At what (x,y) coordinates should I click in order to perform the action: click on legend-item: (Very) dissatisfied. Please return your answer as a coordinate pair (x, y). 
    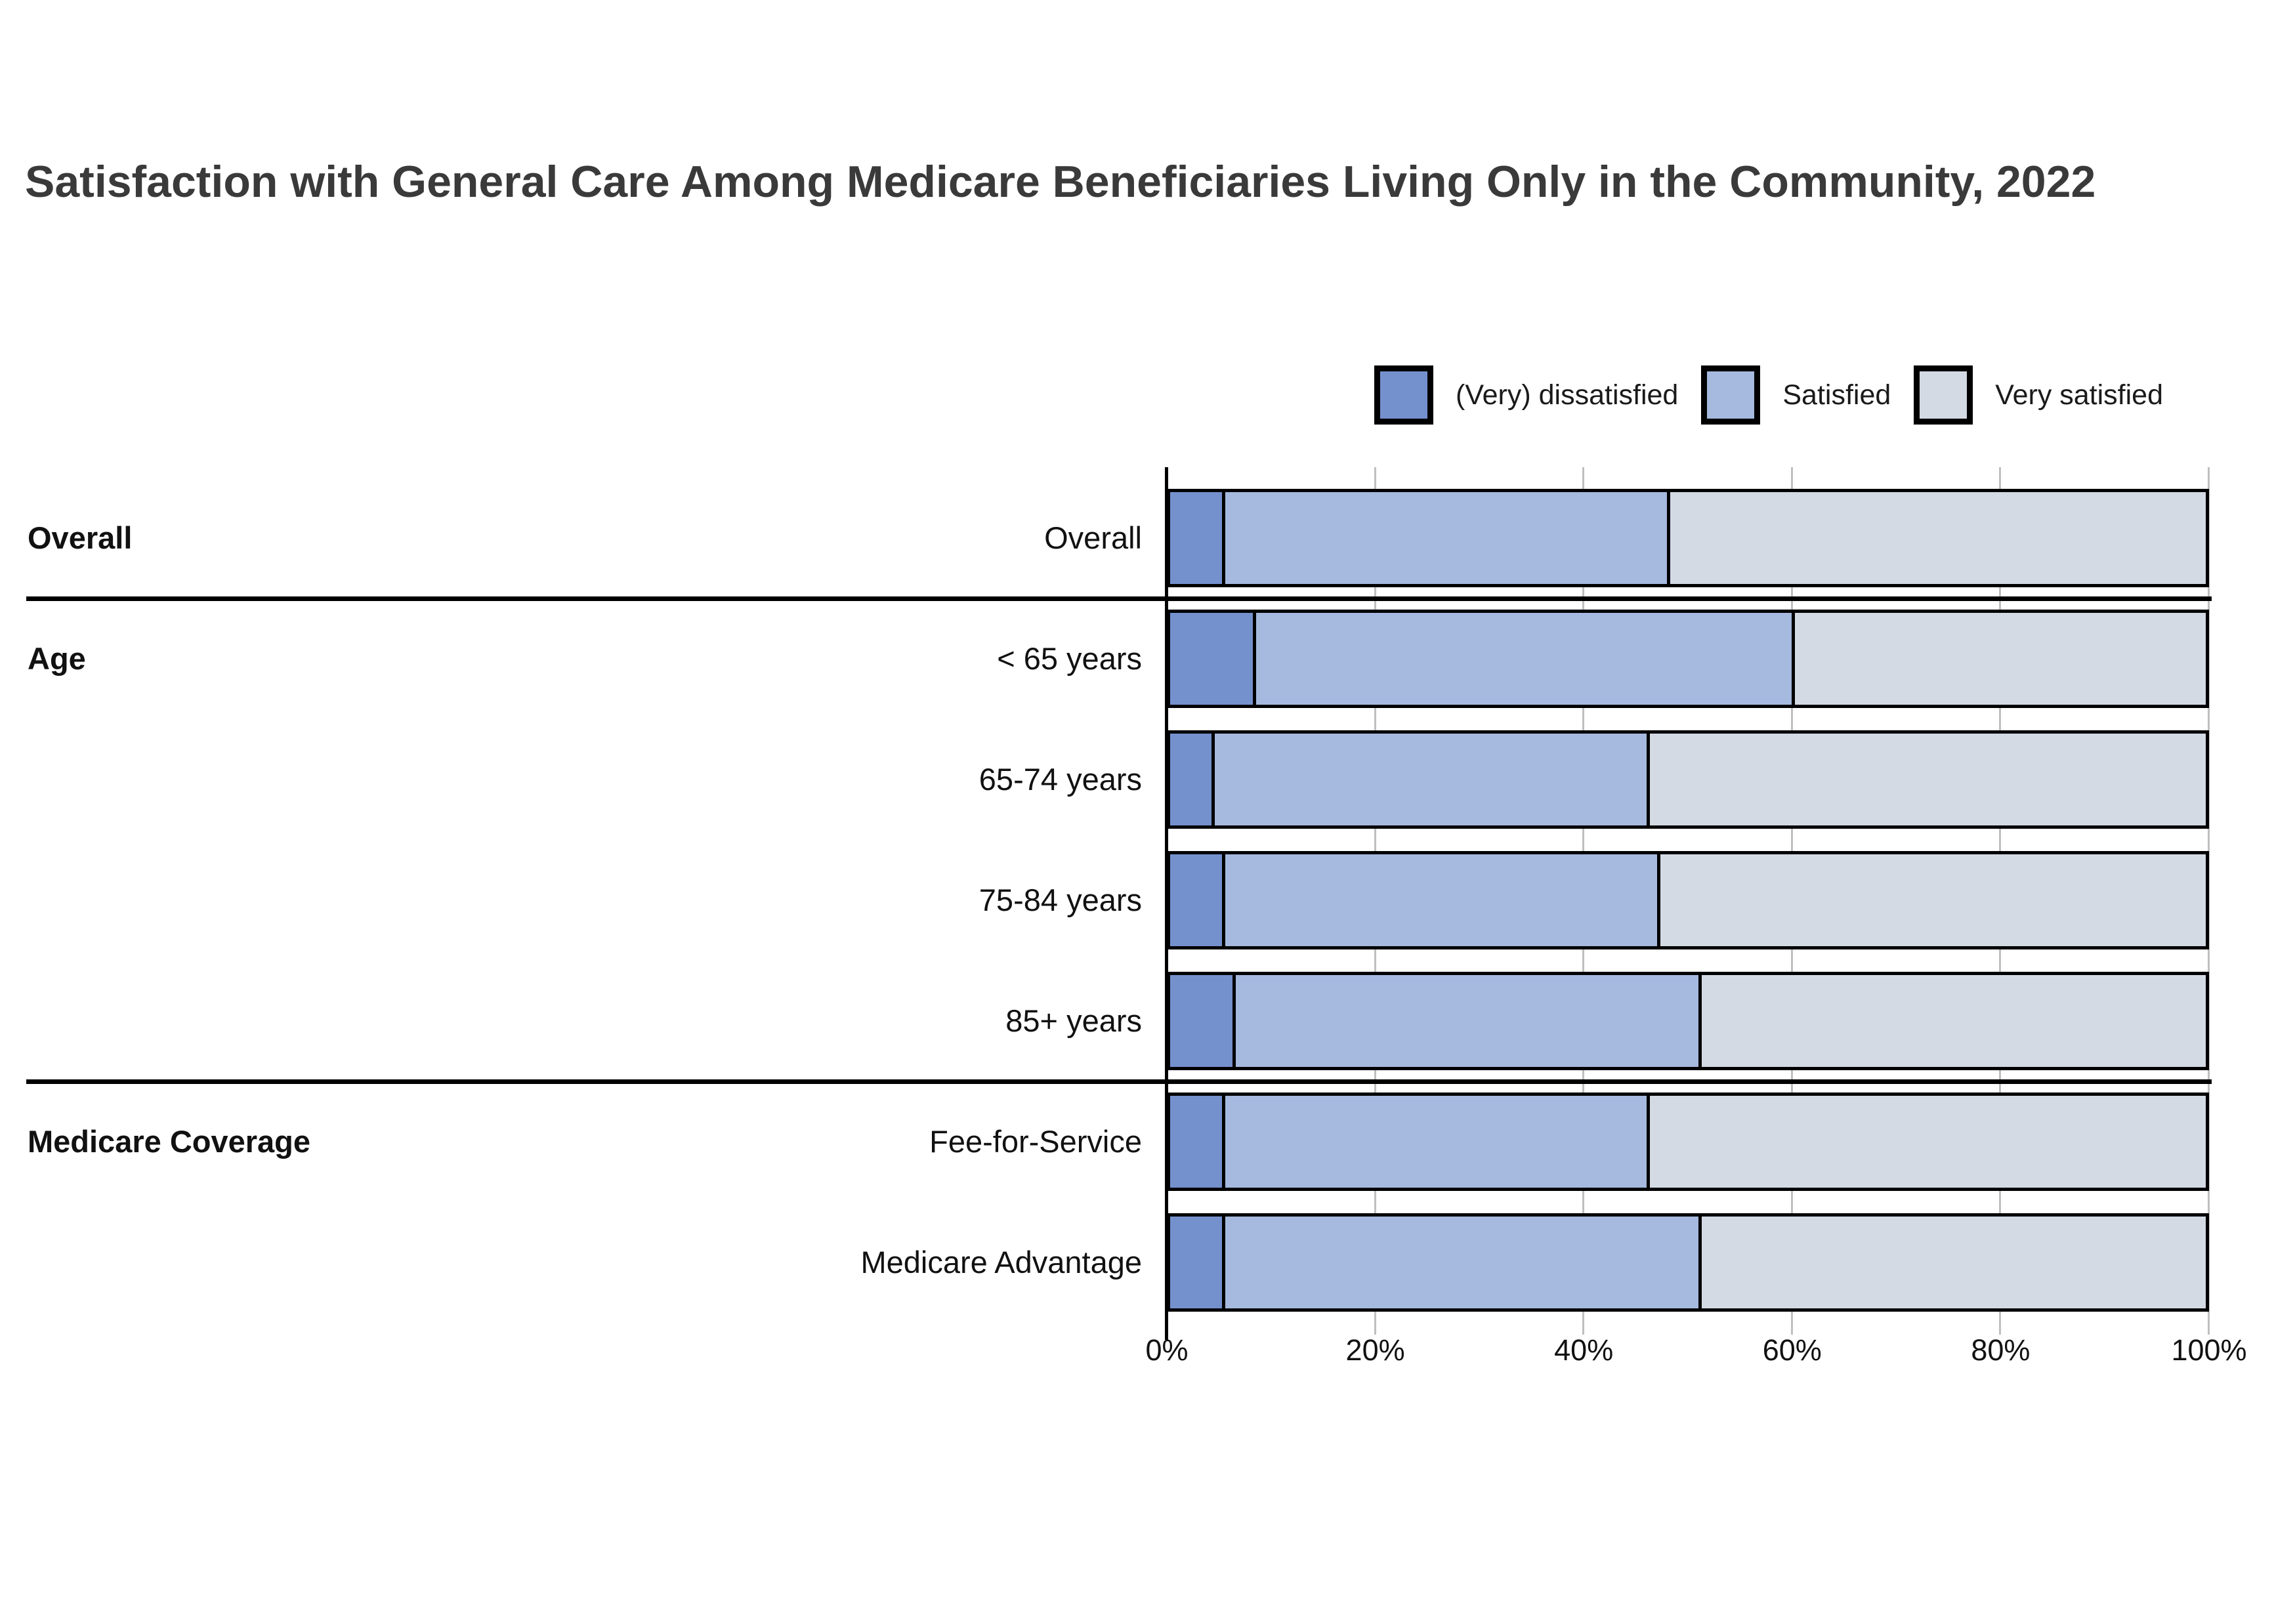
    Looking at the image, I should click on (1526, 395).